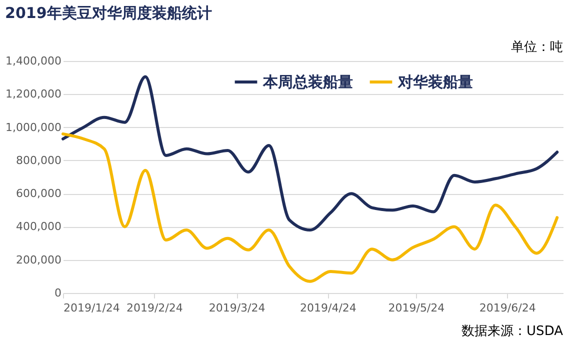  What do you see at coordinates (537, 47) in the screenshot?
I see `text: 单位：吨` at bounding box center [537, 47].